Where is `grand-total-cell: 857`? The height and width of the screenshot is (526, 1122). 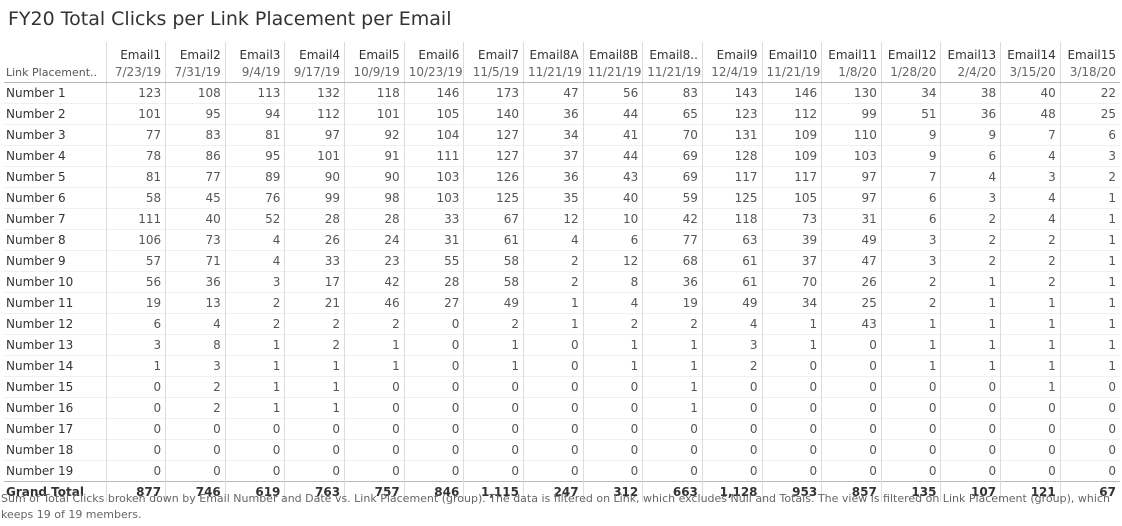 grand-total-cell: 857 is located at coordinates (851, 491).